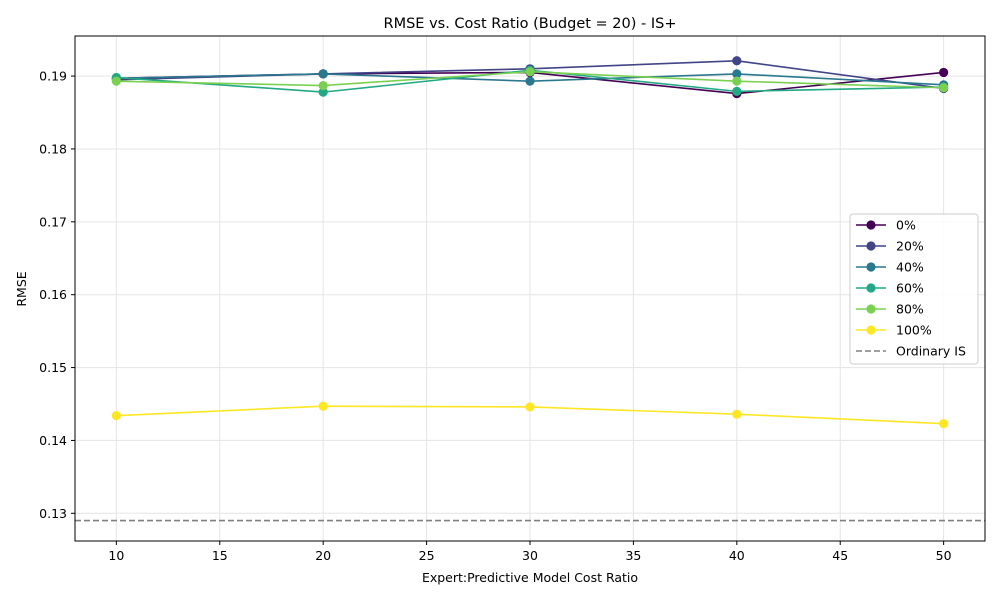 The height and width of the screenshot is (604, 1000). I want to click on y-tick-label: 0.18, so click(53, 148).